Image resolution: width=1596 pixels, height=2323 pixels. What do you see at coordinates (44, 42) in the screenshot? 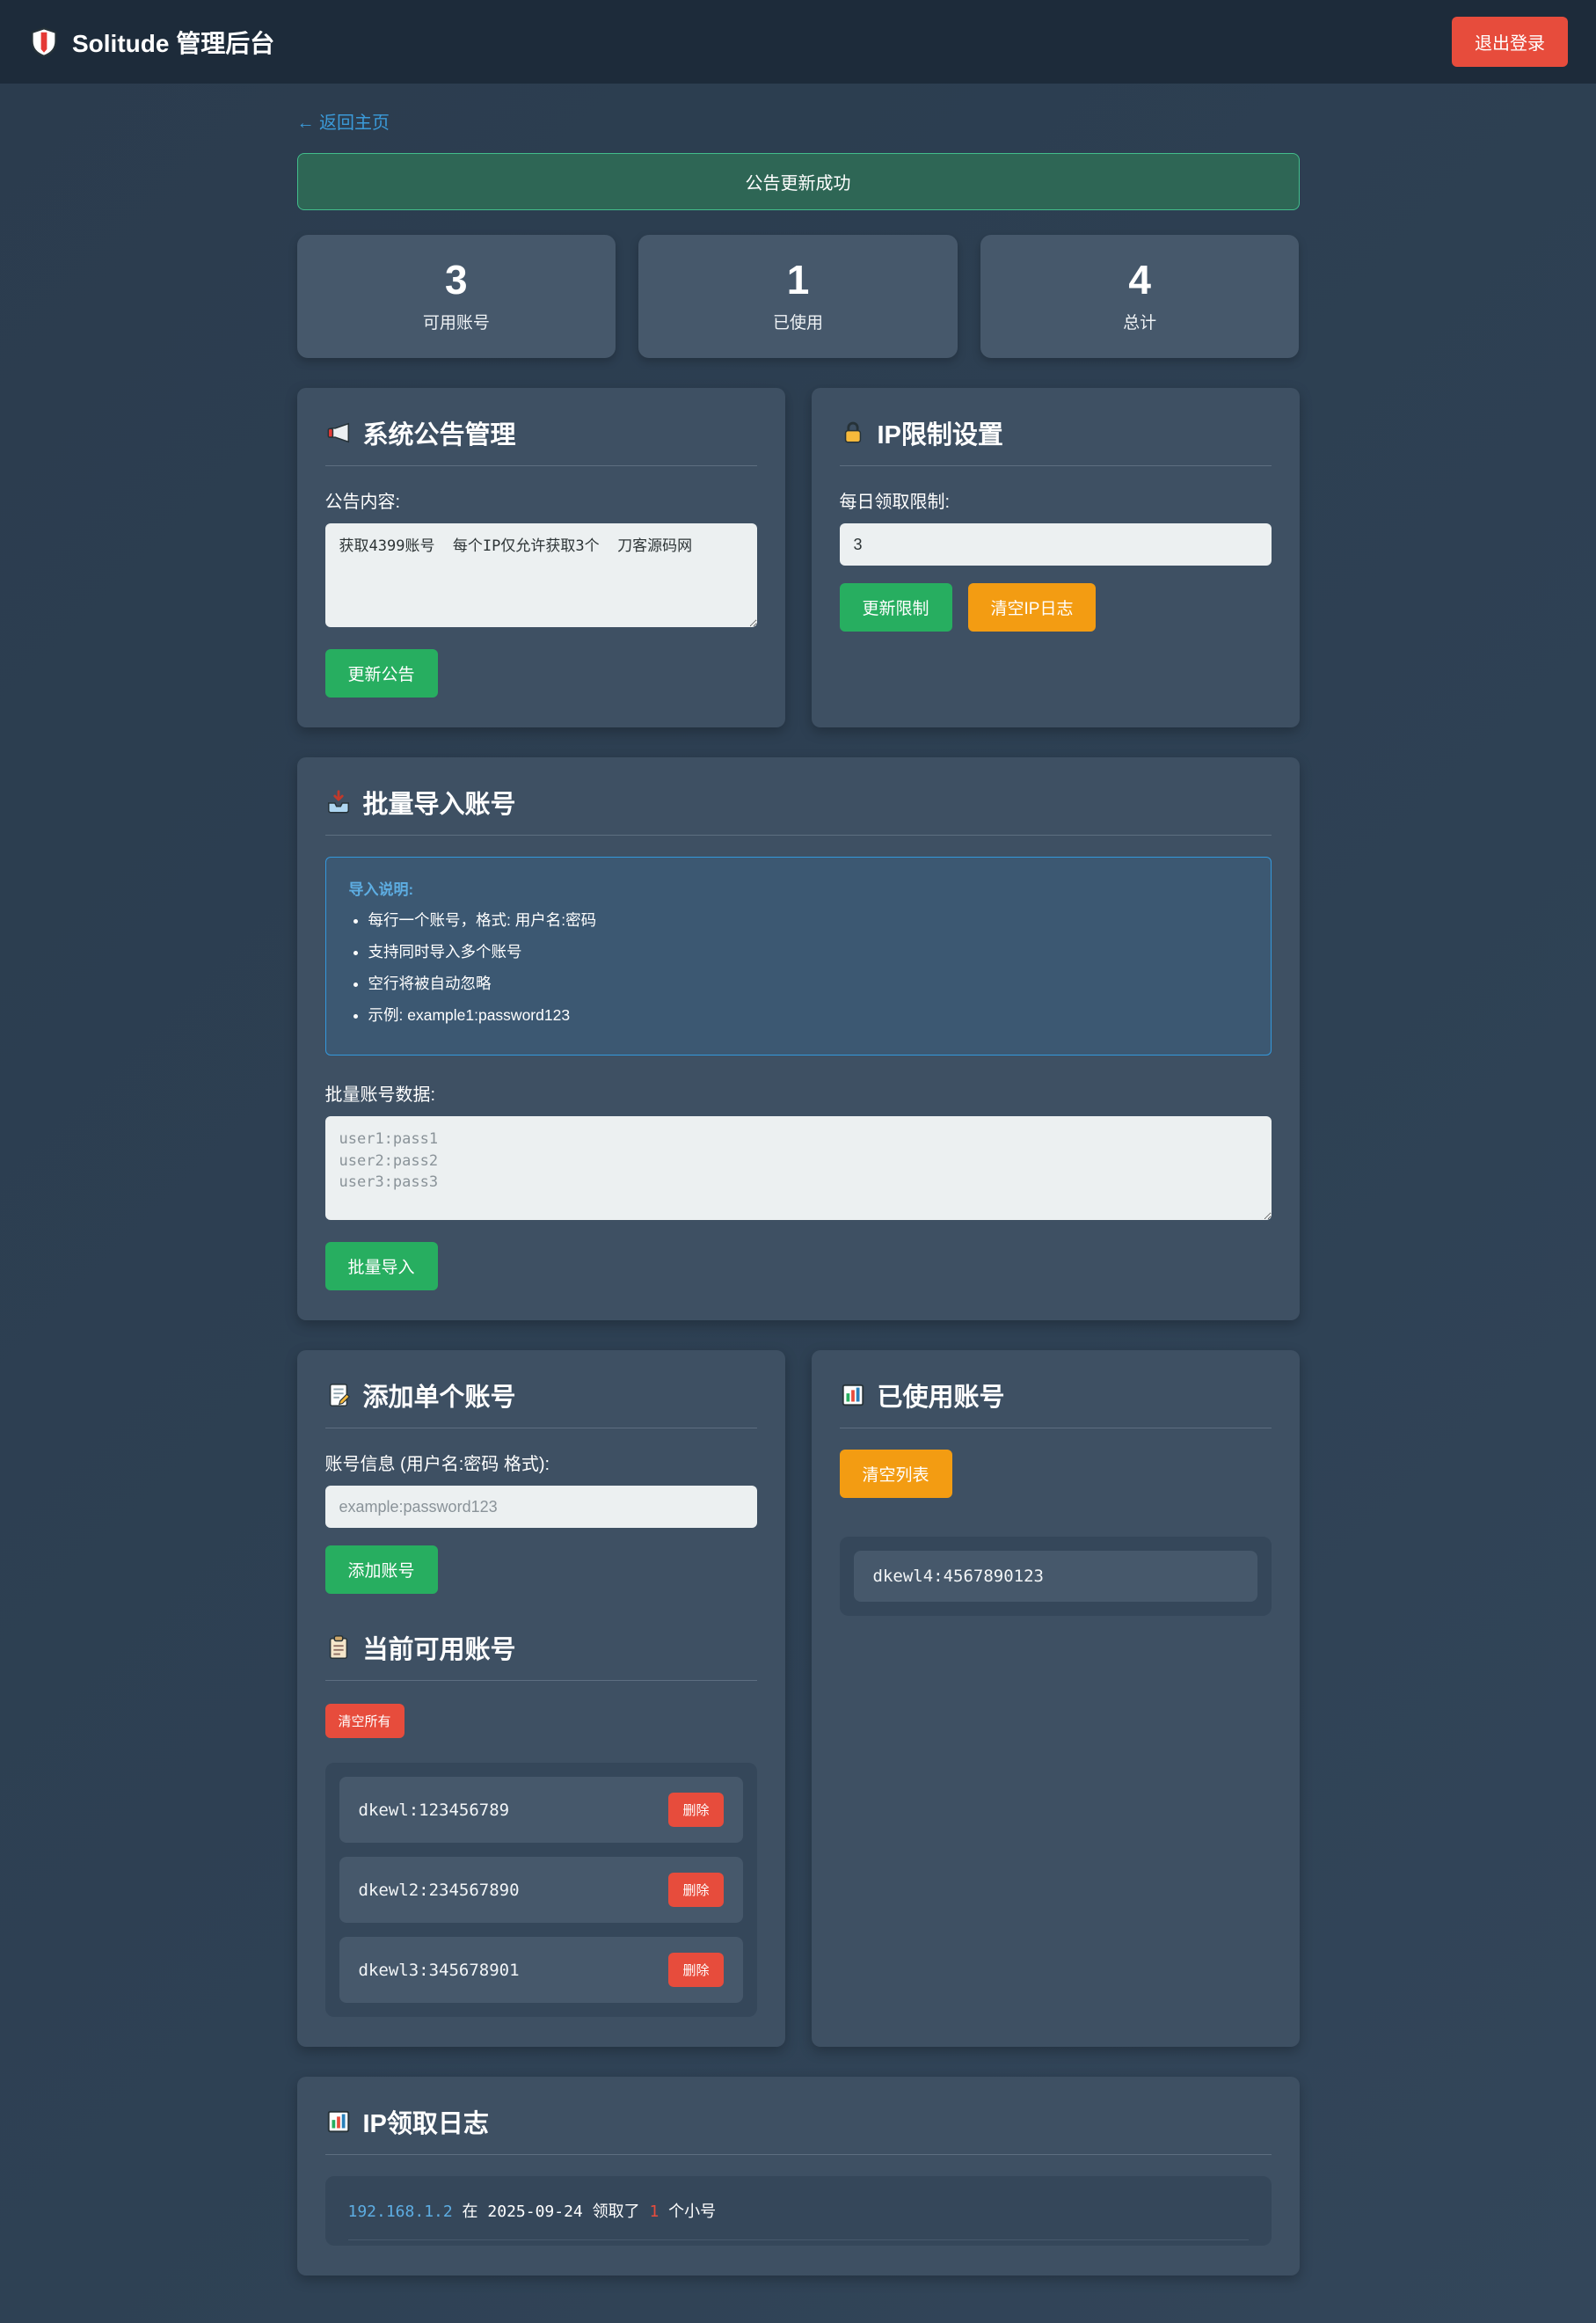
I see `shield-icon` at bounding box center [44, 42].